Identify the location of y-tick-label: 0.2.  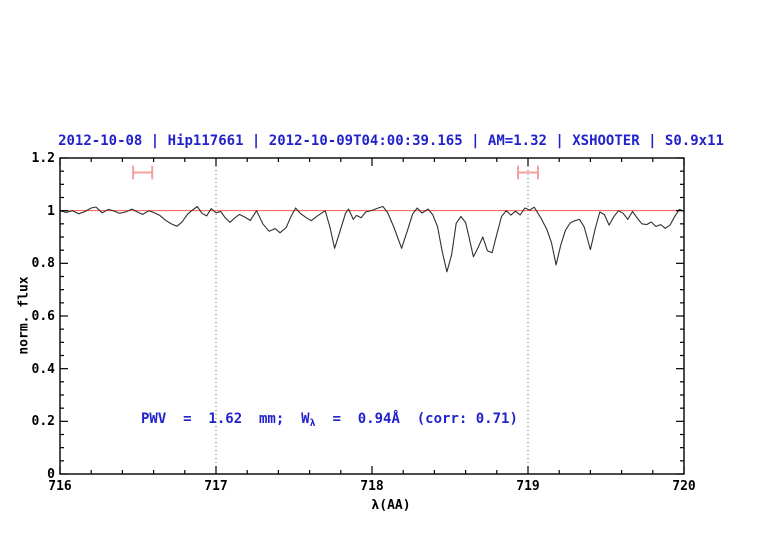
(43, 422).